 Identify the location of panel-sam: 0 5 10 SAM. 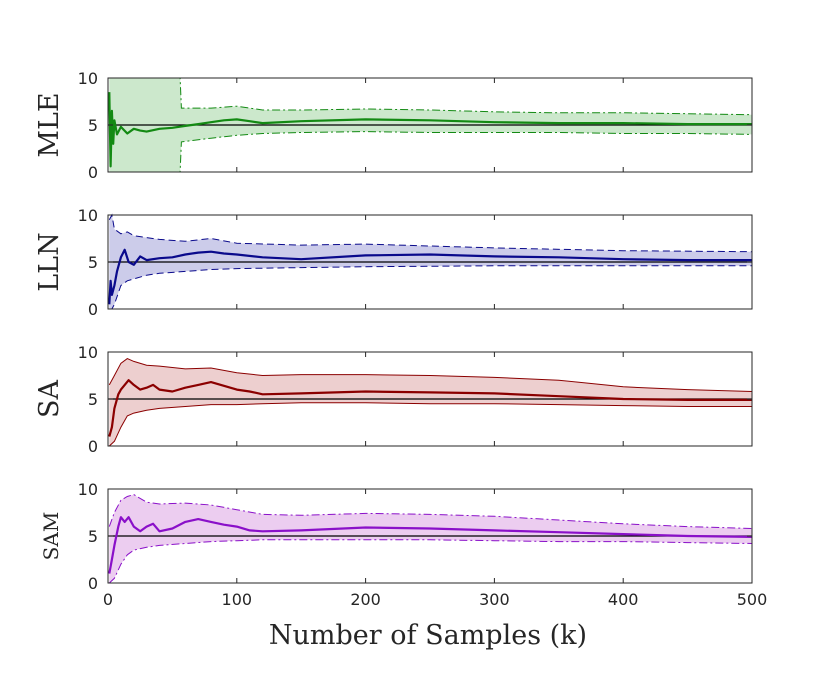
(396, 536).